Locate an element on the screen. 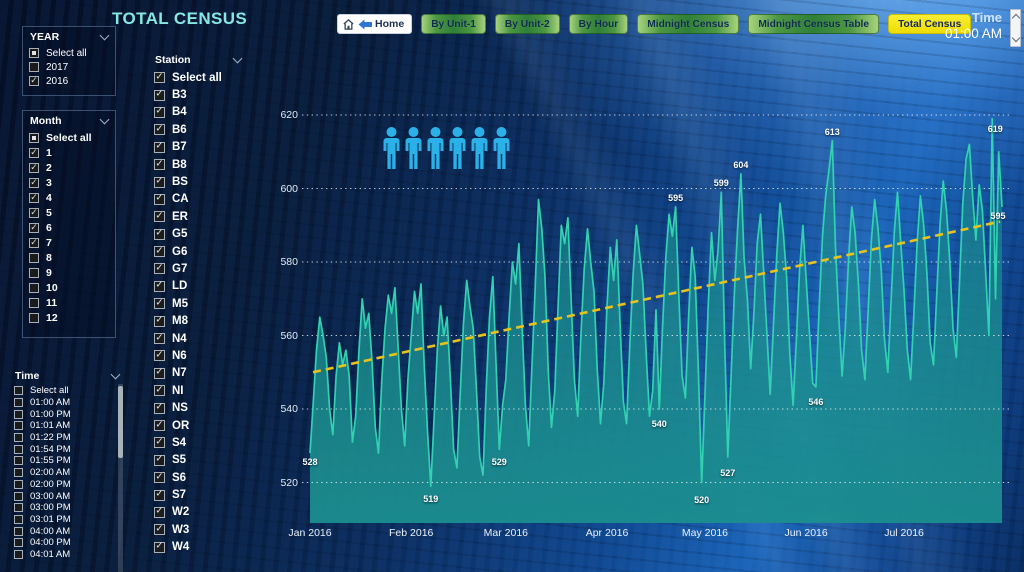  slicer-item-02-00-pm: 02:00 PM is located at coordinates (67, 485).